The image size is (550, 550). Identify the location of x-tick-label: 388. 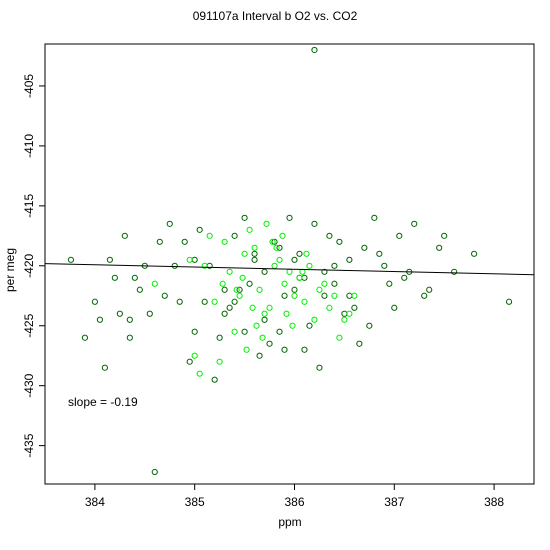
(494, 502).